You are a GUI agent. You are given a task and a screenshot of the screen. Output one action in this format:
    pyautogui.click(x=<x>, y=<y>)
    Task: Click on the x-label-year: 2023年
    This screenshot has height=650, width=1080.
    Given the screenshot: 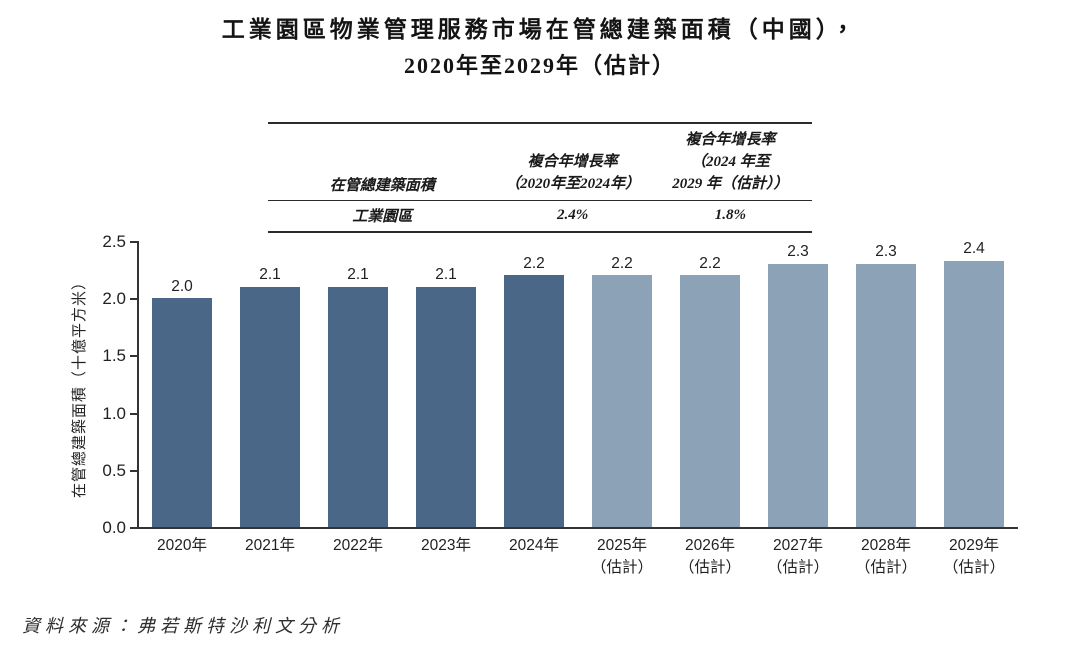 What is the action you would take?
    pyautogui.click(x=446, y=545)
    